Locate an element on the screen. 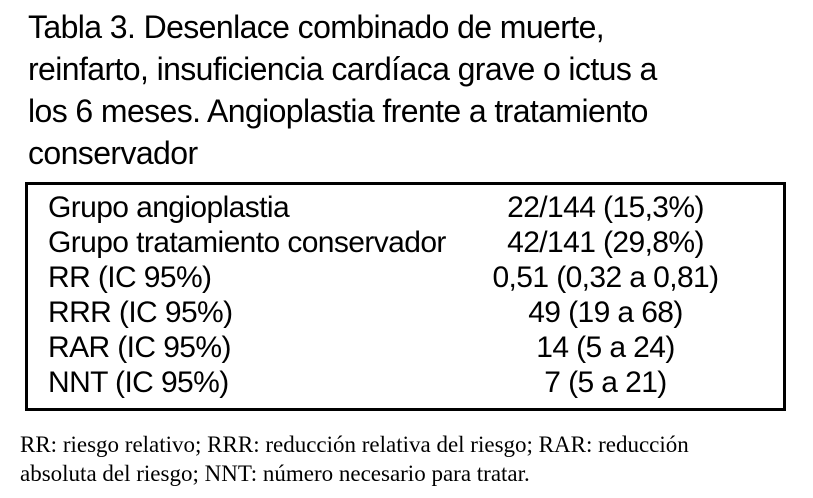 Image resolution: width=813 pixels, height=498 pixels. row-value: 22/144 (15,3%) is located at coordinates (605, 207).